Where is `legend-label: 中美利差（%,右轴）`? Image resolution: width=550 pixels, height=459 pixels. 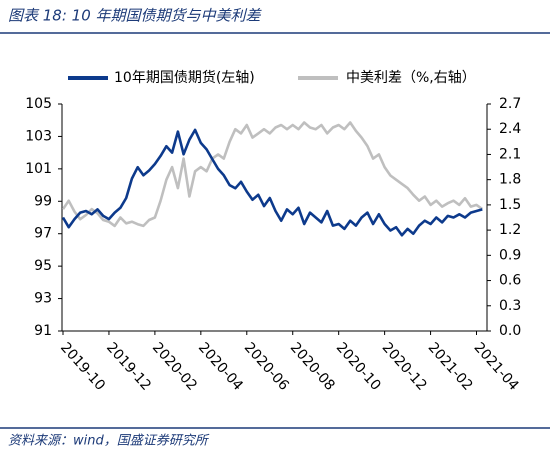 legend-label: 中美利差（%,右轴） is located at coordinates (411, 78).